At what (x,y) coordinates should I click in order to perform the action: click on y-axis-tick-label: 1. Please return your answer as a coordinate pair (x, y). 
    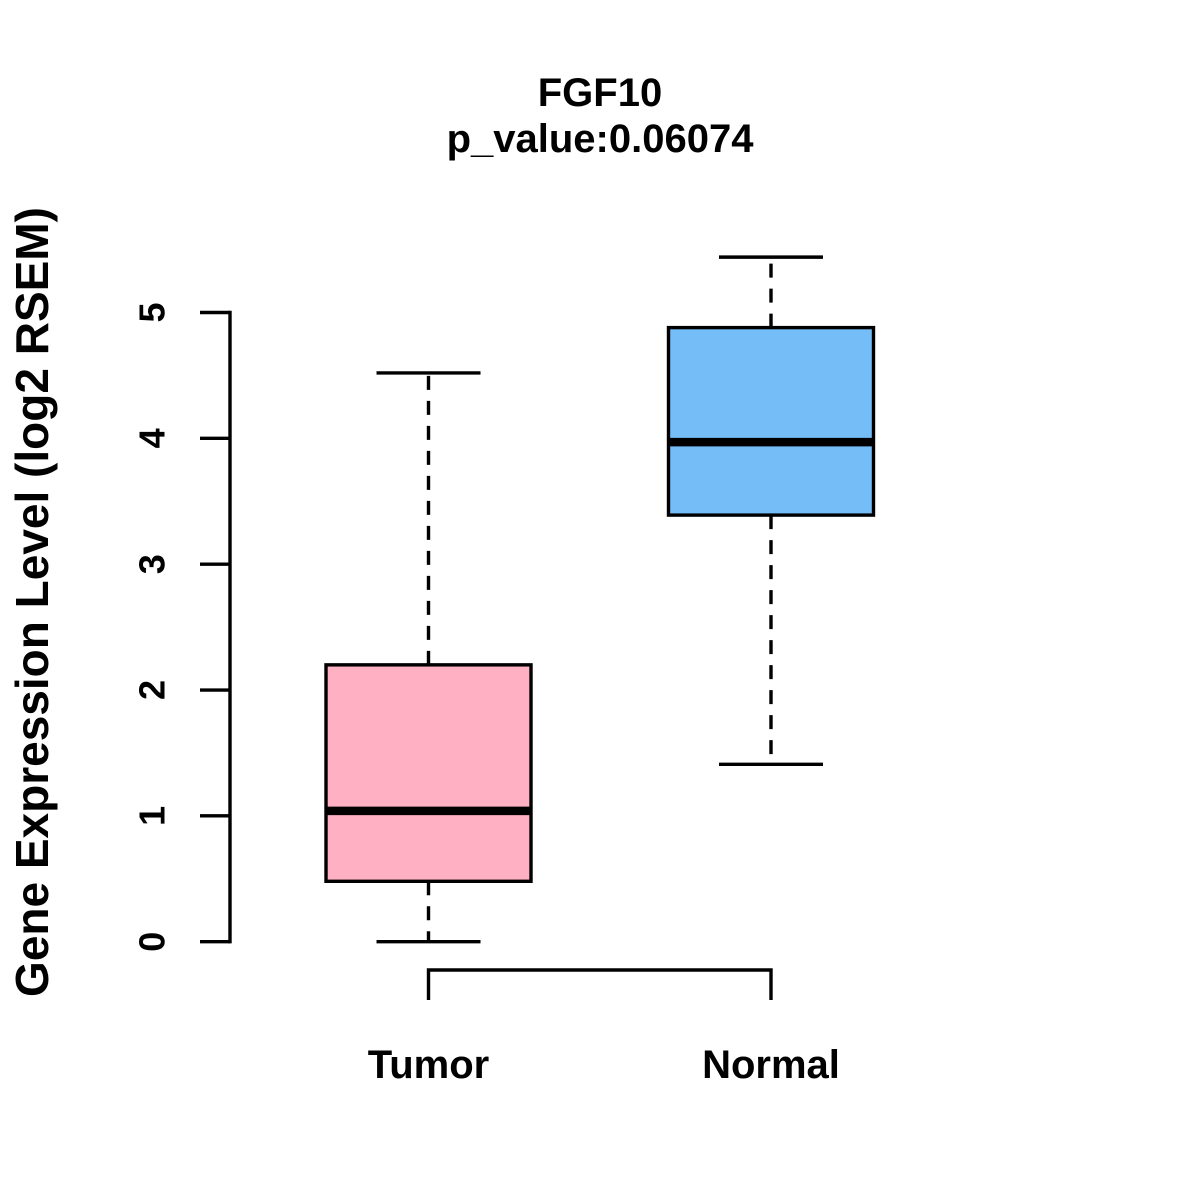
    Looking at the image, I should click on (152, 816).